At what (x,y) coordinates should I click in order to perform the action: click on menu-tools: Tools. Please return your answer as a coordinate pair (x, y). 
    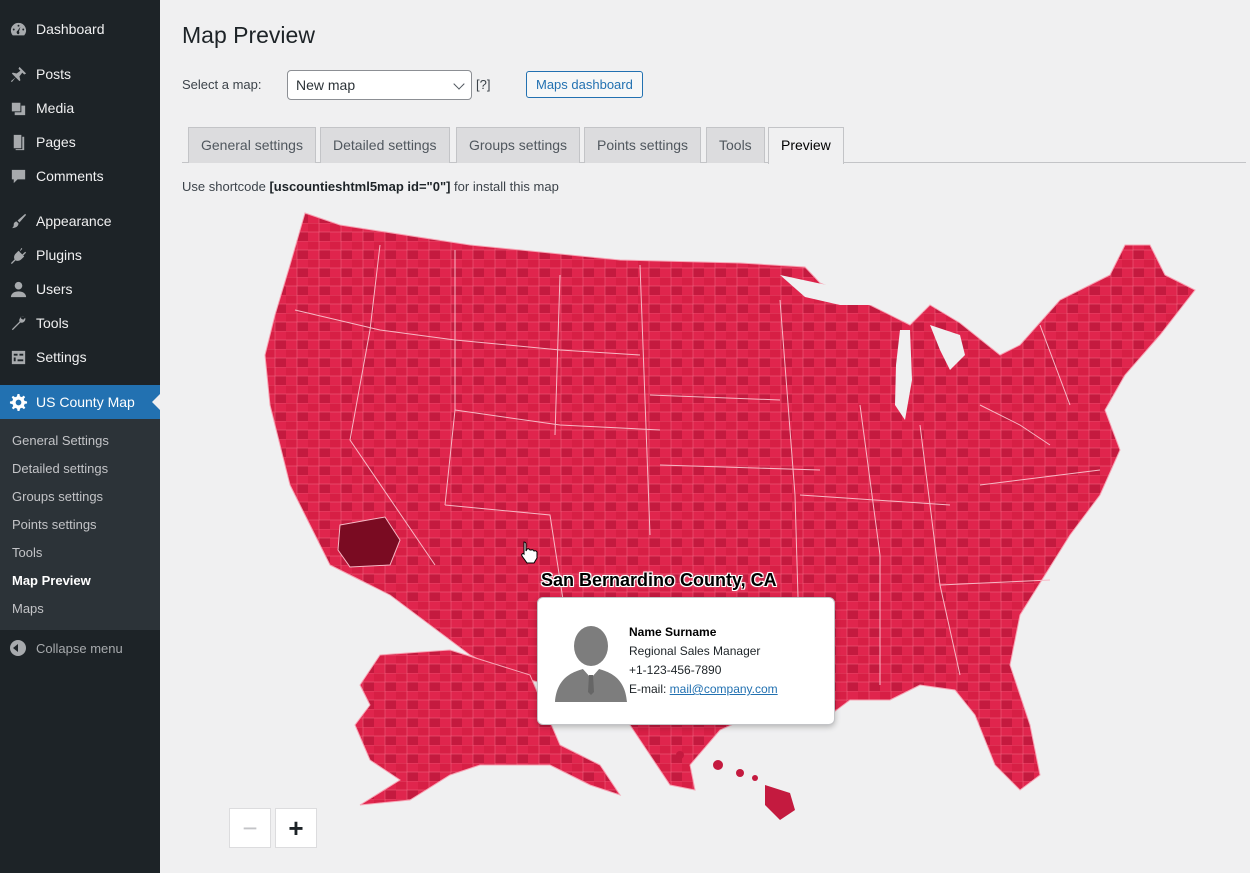
    Looking at the image, I should click on (80, 323).